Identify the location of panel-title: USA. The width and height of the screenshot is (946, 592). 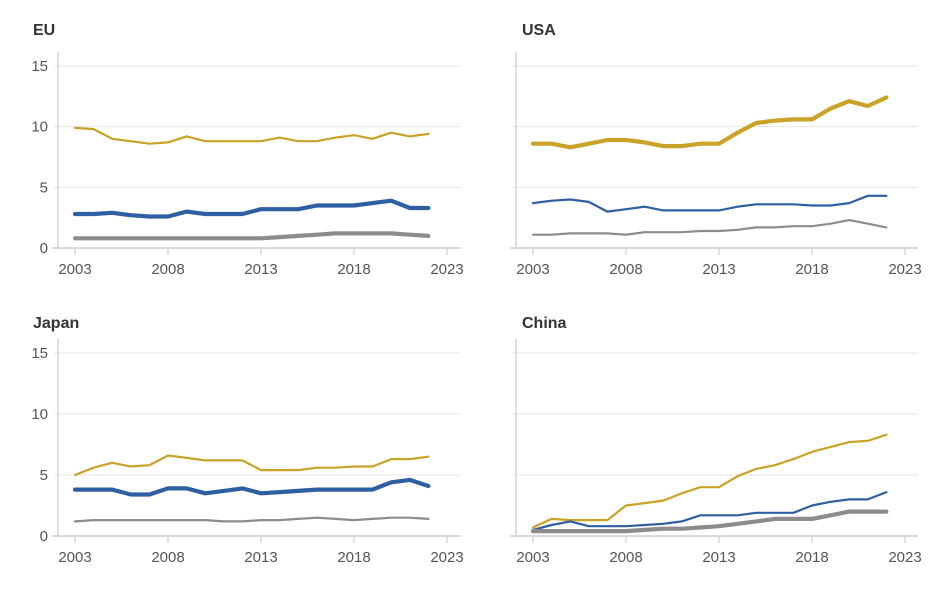
(539, 30).